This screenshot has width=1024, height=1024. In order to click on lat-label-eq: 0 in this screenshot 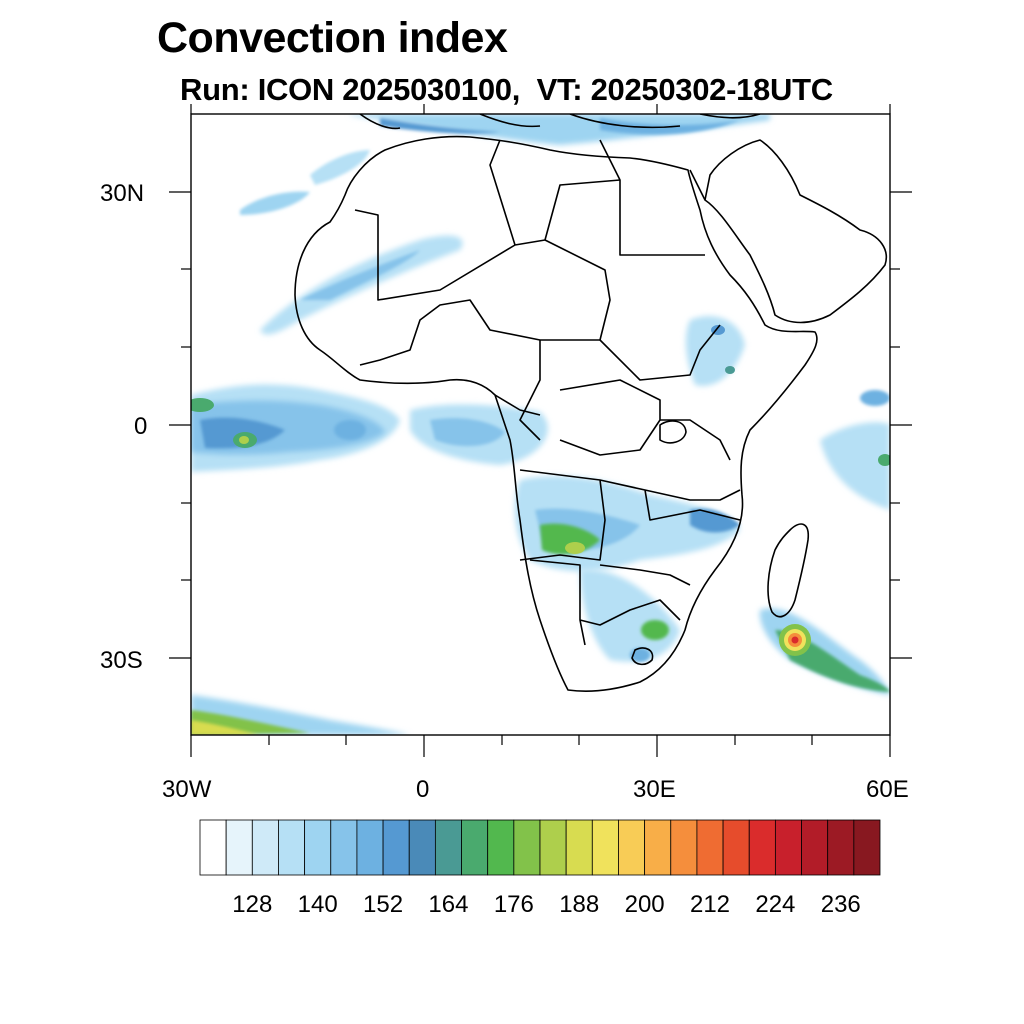, I will do `click(141, 426)`.